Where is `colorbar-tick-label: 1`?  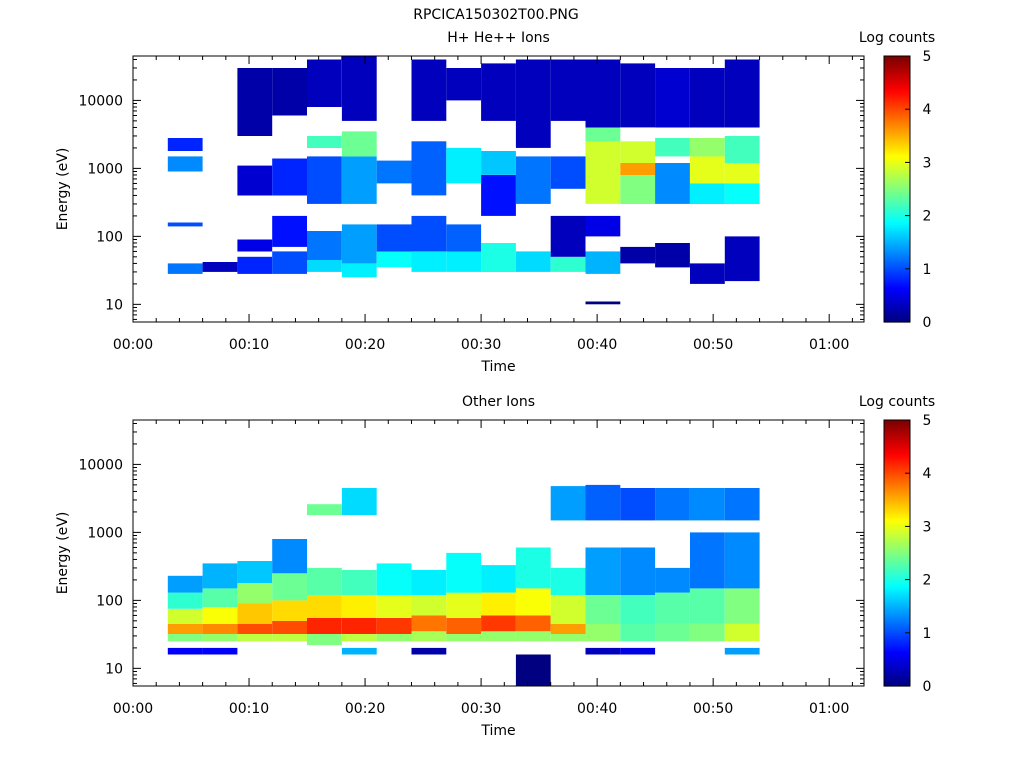
colorbar-tick-label: 1 is located at coordinates (927, 270).